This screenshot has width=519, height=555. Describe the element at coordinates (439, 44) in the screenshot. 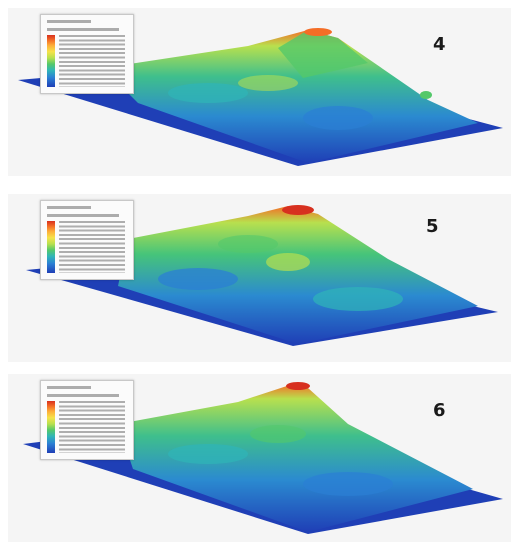

I see `panel-number: 4` at that location.